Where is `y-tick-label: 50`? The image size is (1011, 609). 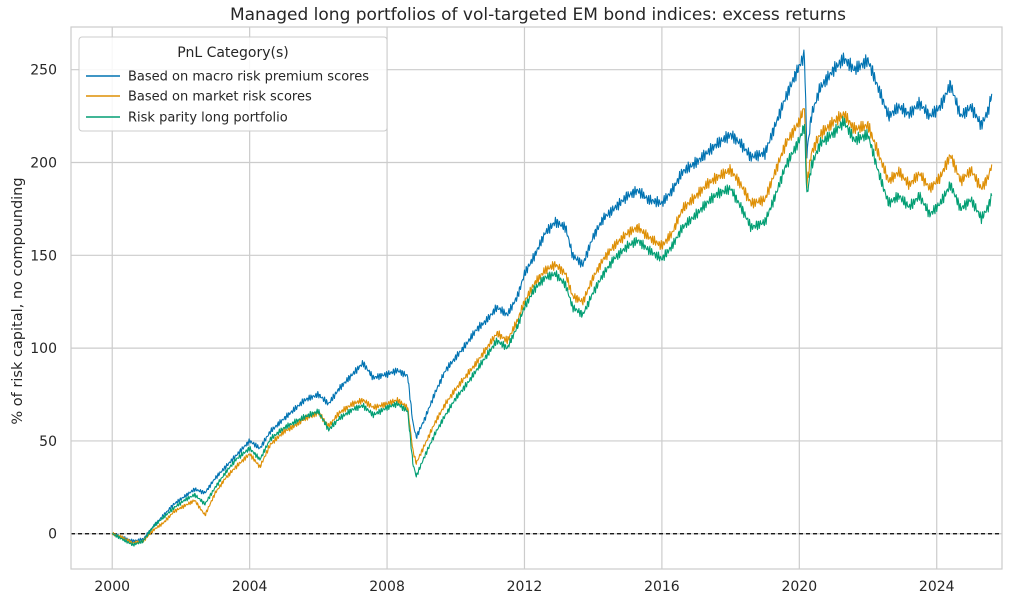 y-tick-label: 50 is located at coordinates (48, 442).